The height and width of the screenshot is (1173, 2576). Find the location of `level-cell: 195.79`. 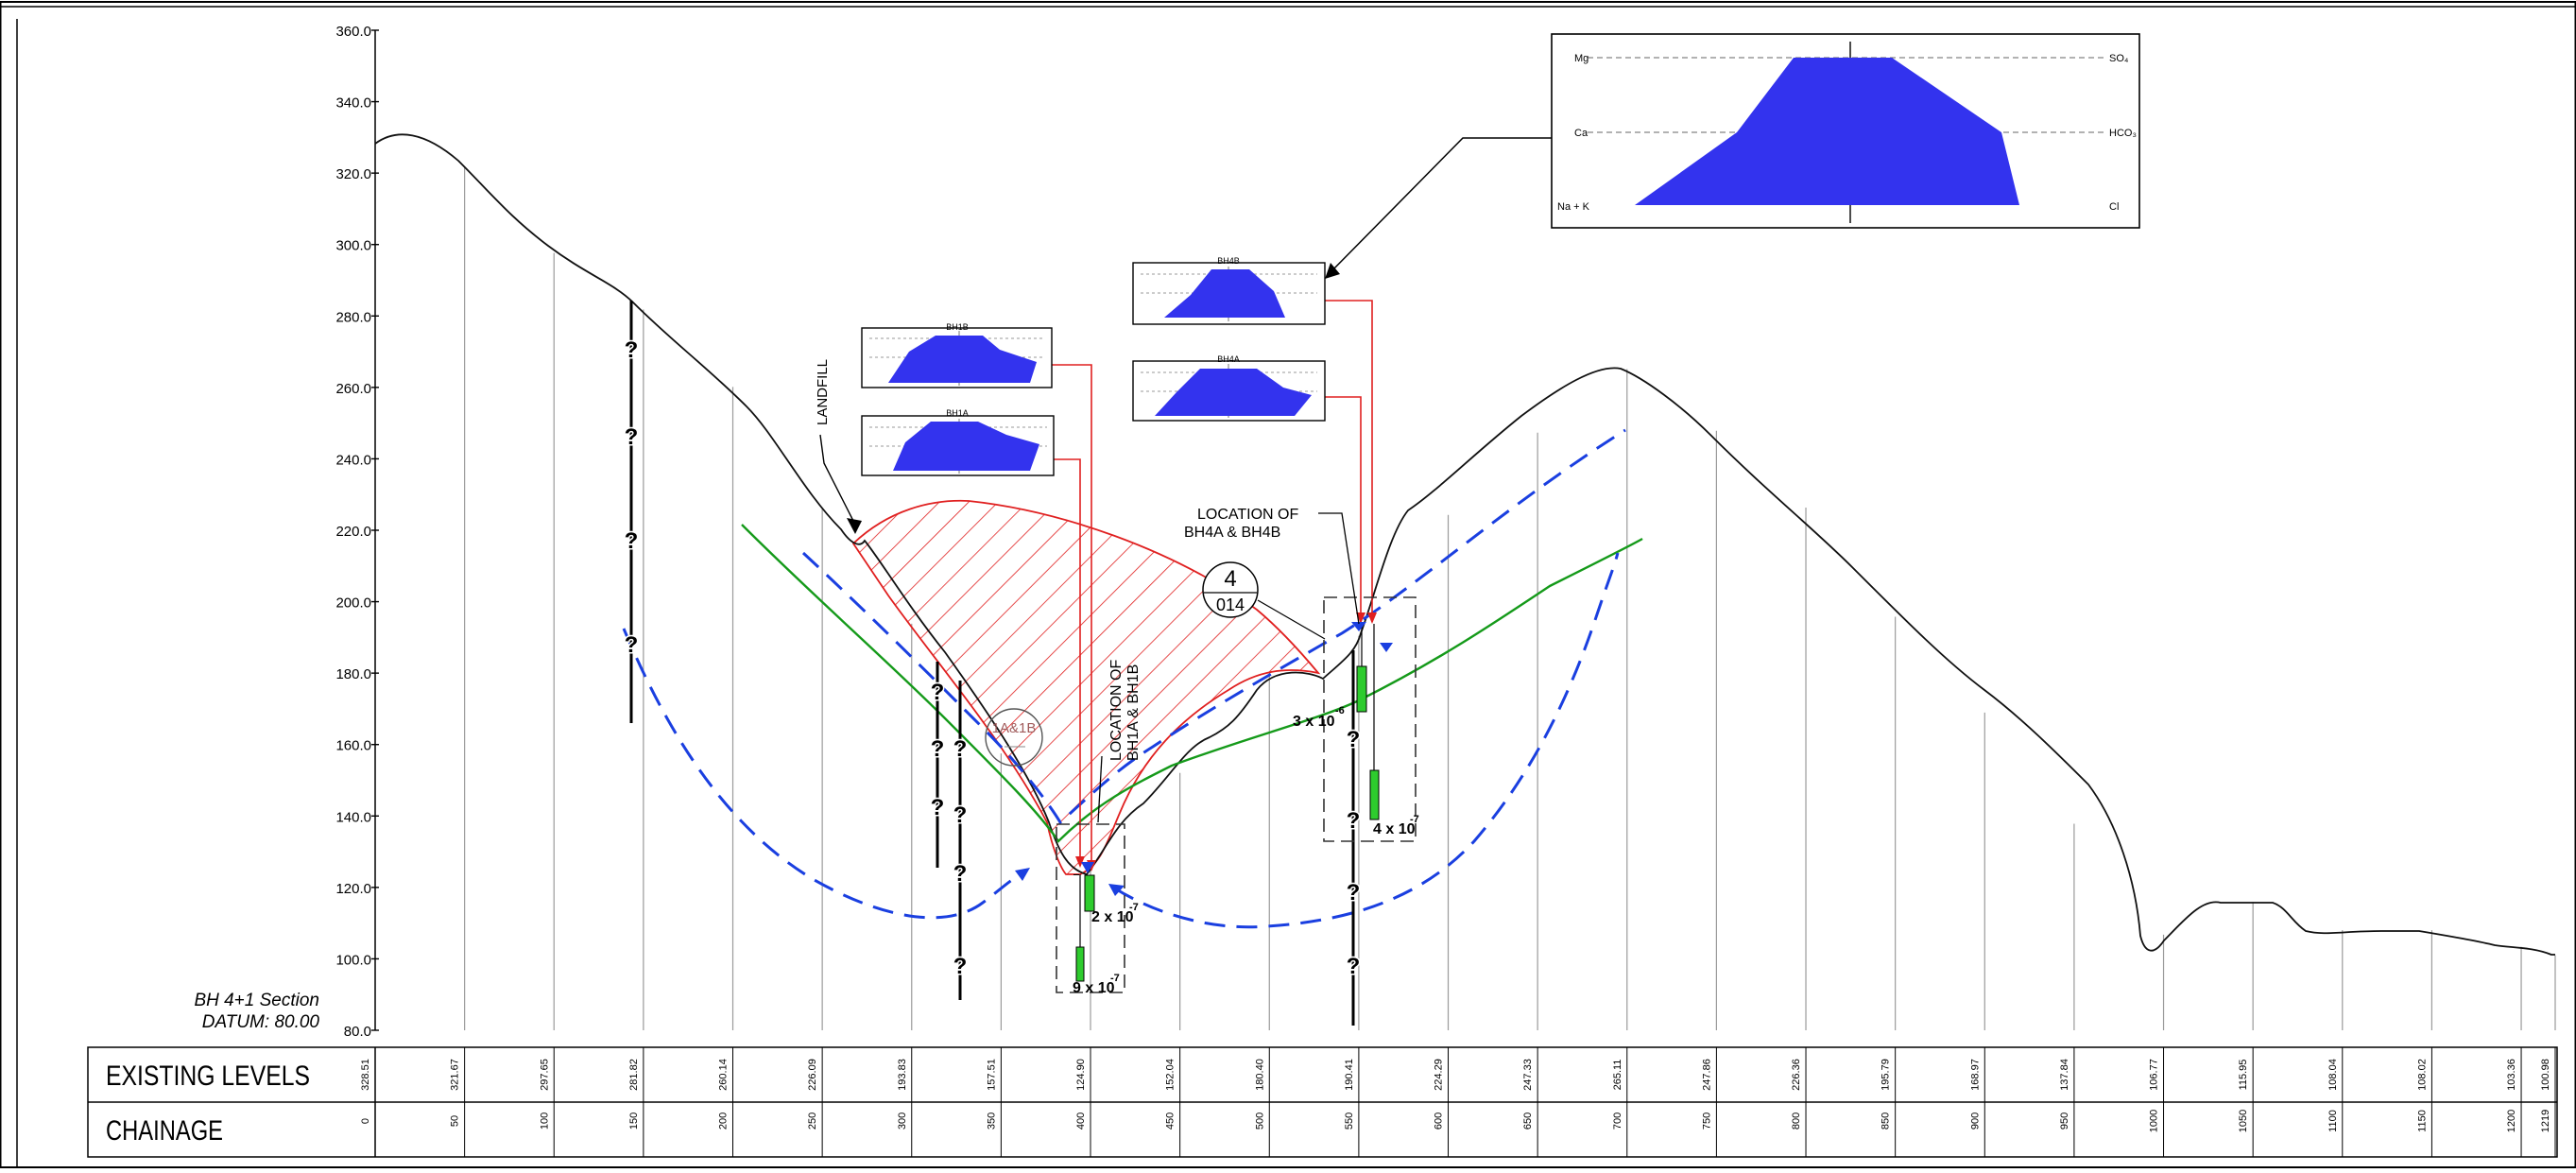

level-cell: 195.79 is located at coordinates (1886, 1075).